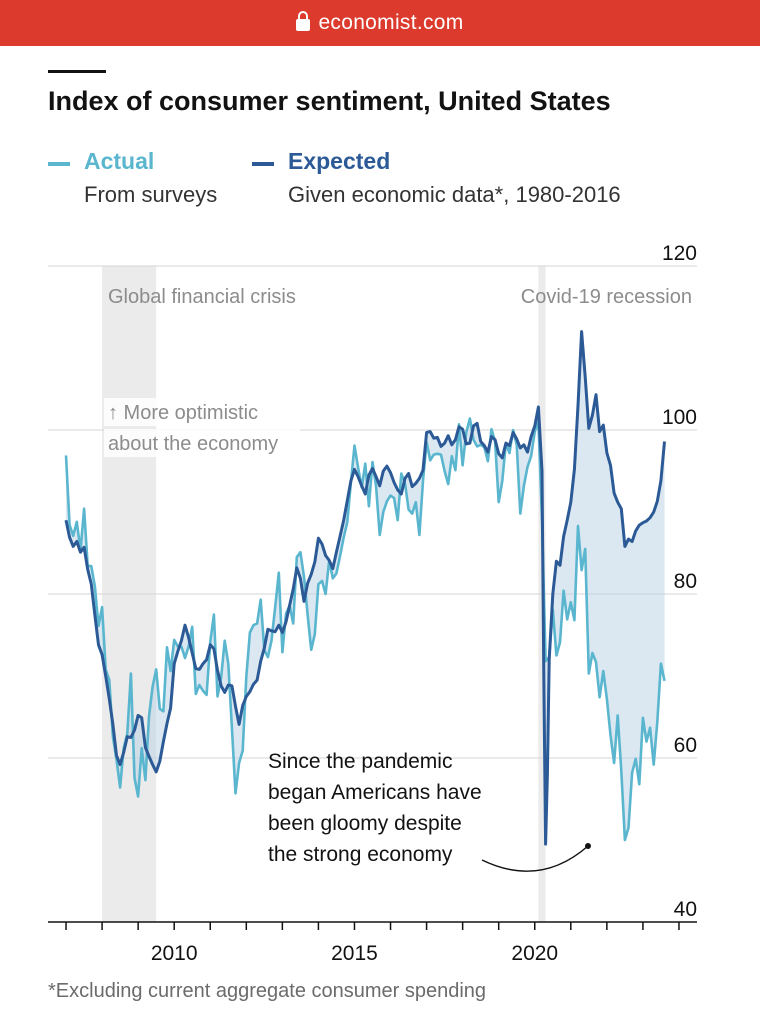 The width and height of the screenshot is (760, 1024). I want to click on y-tick-label-80: 80, so click(685, 581).